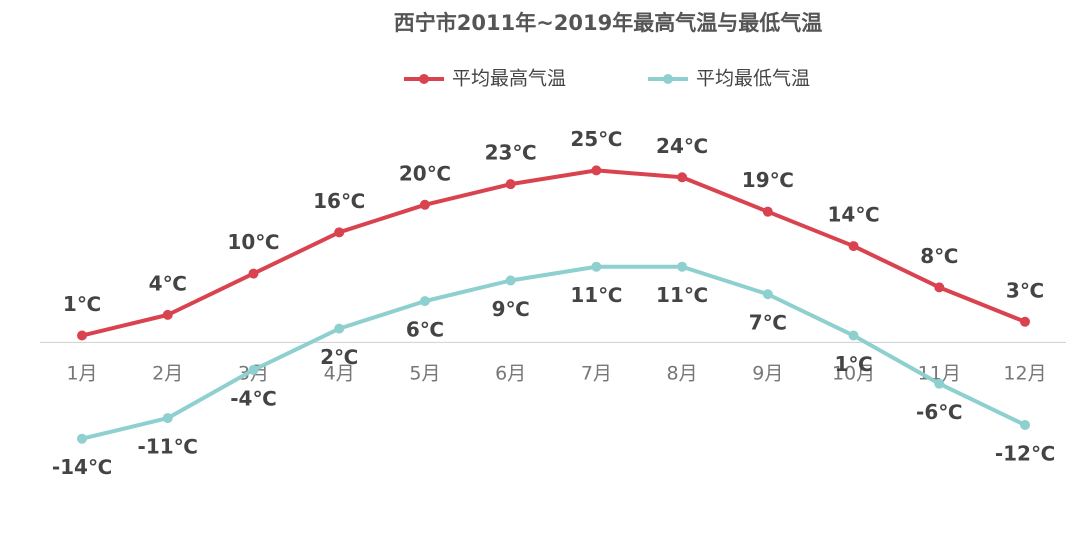 The height and width of the screenshot is (551, 1080). I want to click on data-label: 25℃, so click(596, 139).